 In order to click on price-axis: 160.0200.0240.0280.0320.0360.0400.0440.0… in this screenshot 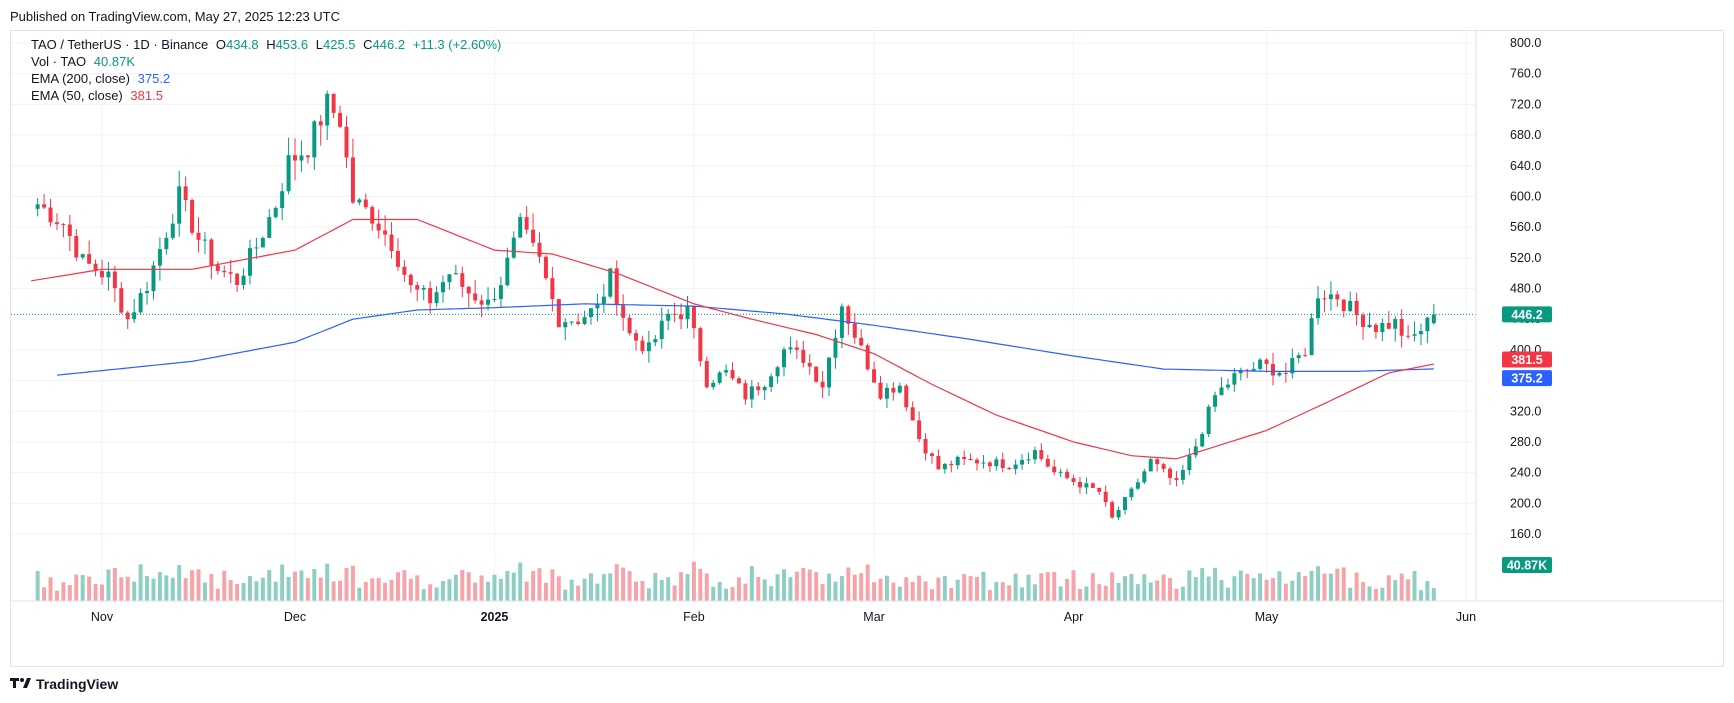, I will do `click(1508, 316)`.